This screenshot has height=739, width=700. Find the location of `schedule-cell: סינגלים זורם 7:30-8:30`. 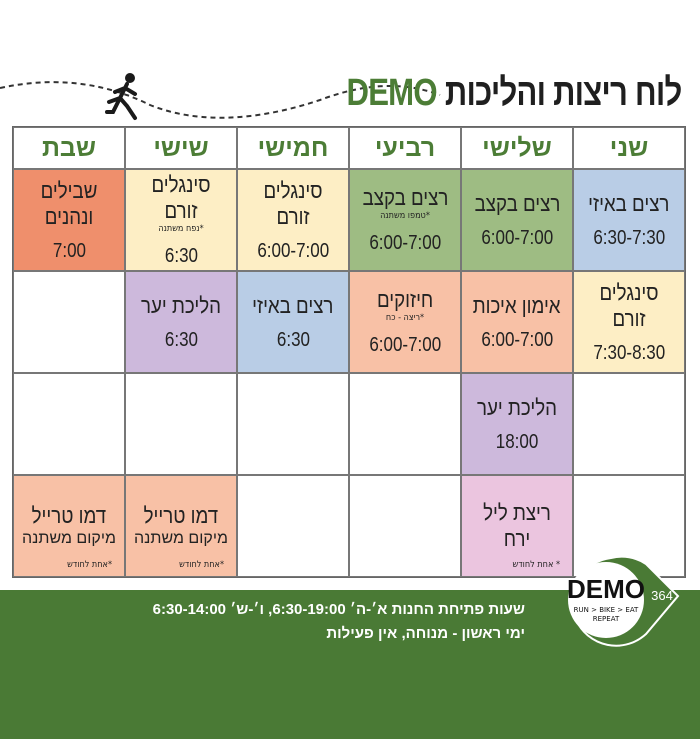

schedule-cell: סינגלים זורם 7:30-8:30 is located at coordinates (629, 322).